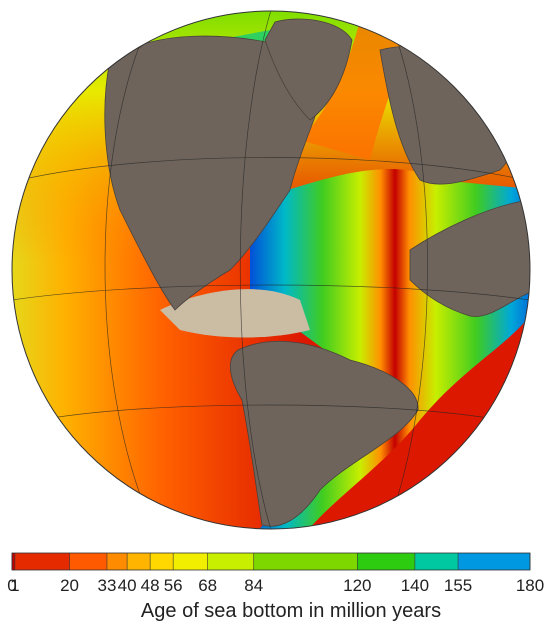 This screenshot has width=548, height=632. Describe the element at coordinates (308, 69) in the screenshot. I see `greenland` at that location.